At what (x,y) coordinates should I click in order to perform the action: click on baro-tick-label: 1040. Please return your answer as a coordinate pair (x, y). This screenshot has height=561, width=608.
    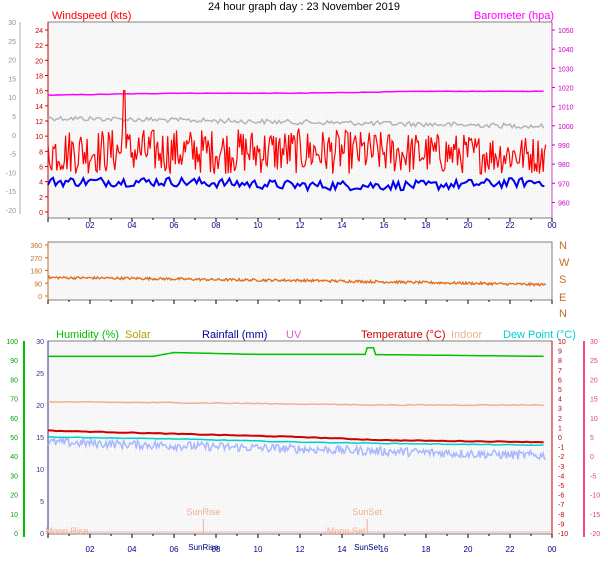
    Looking at the image, I should click on (566, 50).